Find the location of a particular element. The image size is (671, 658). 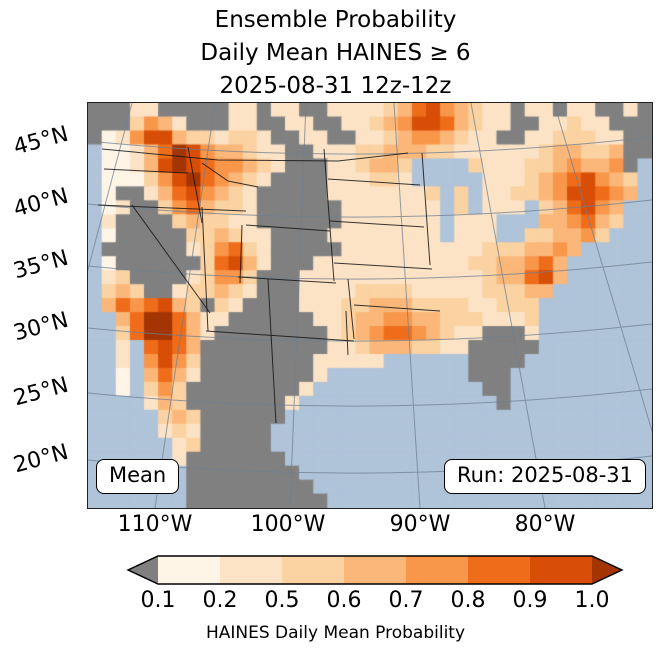

lat-tick-label: 45°N is located at coordinates (41, 141).